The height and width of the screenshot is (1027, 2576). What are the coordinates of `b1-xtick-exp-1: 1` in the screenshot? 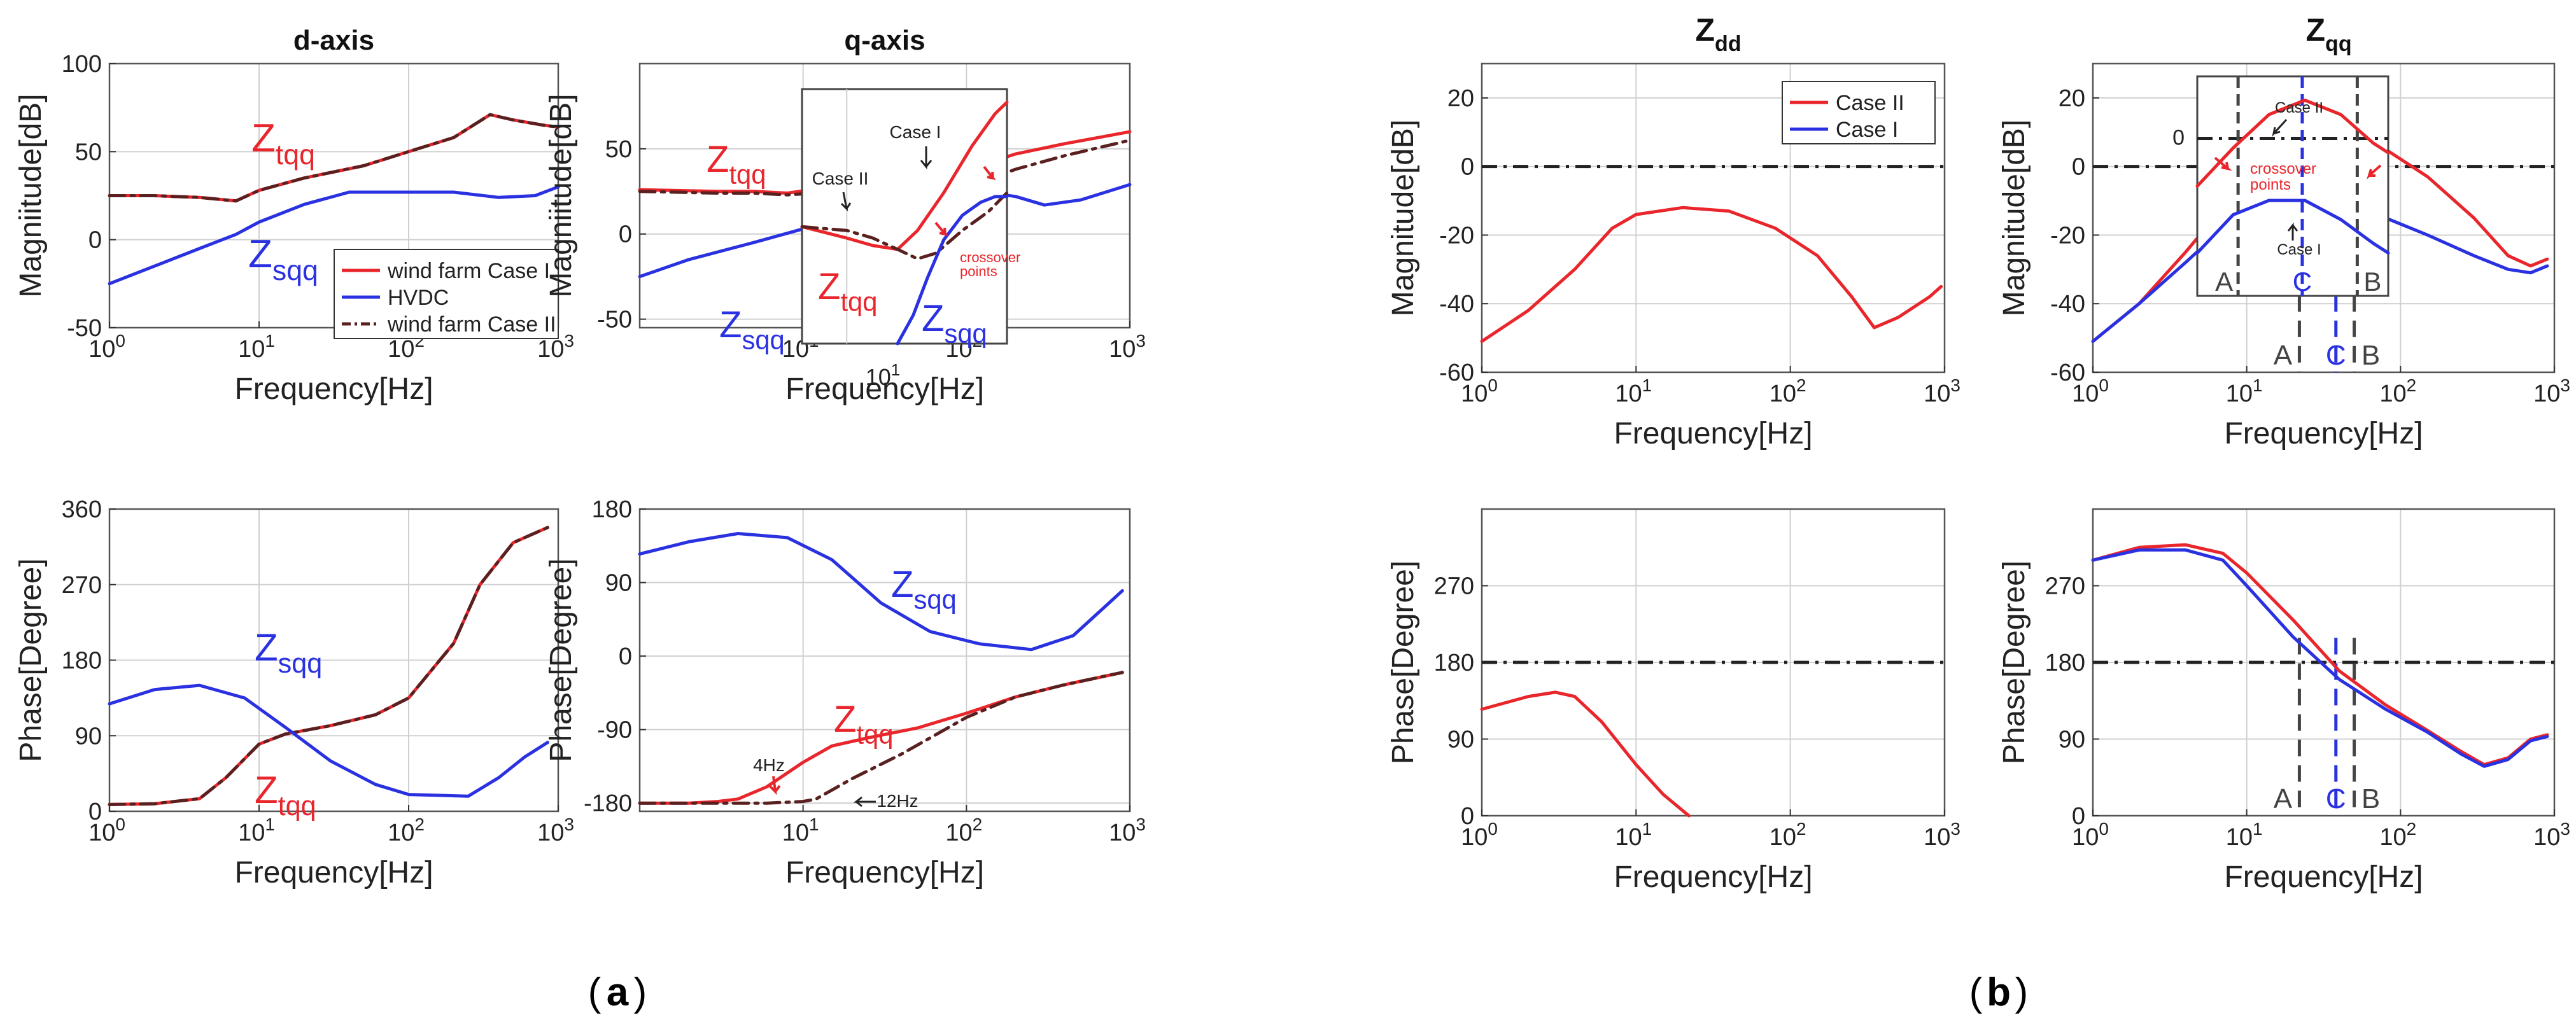 It's located at (1647, 385).